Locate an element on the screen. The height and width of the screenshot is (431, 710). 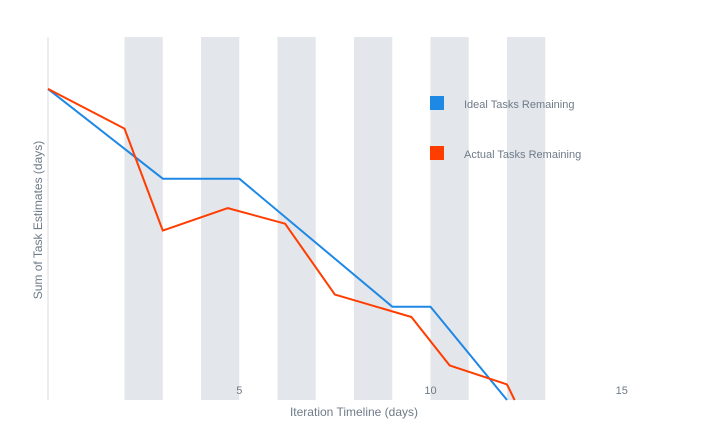
legend-label-actual: Actual Tasks Remaining is located at coordinates (522, 155).